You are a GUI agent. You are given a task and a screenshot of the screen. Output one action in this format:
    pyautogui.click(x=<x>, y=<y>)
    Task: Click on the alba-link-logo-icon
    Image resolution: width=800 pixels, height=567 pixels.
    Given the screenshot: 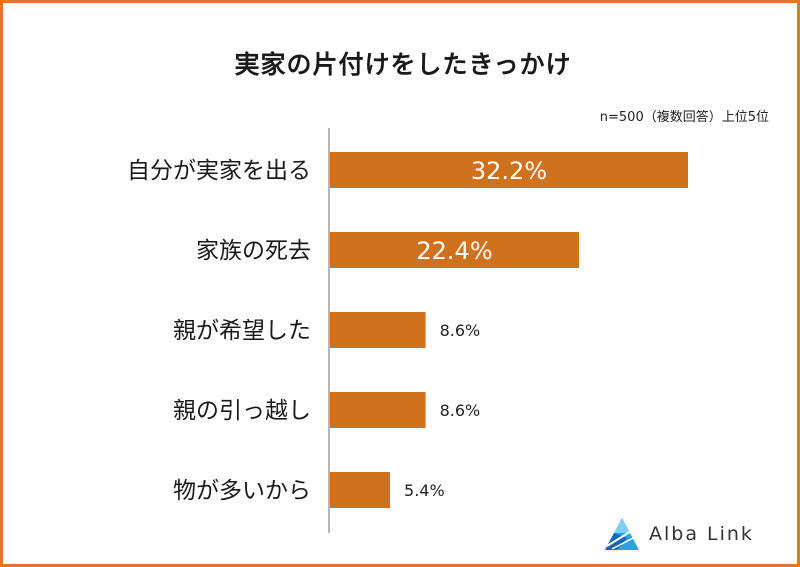 What is the action you would take?
    pyautogui.click(x=622, y=534)
    